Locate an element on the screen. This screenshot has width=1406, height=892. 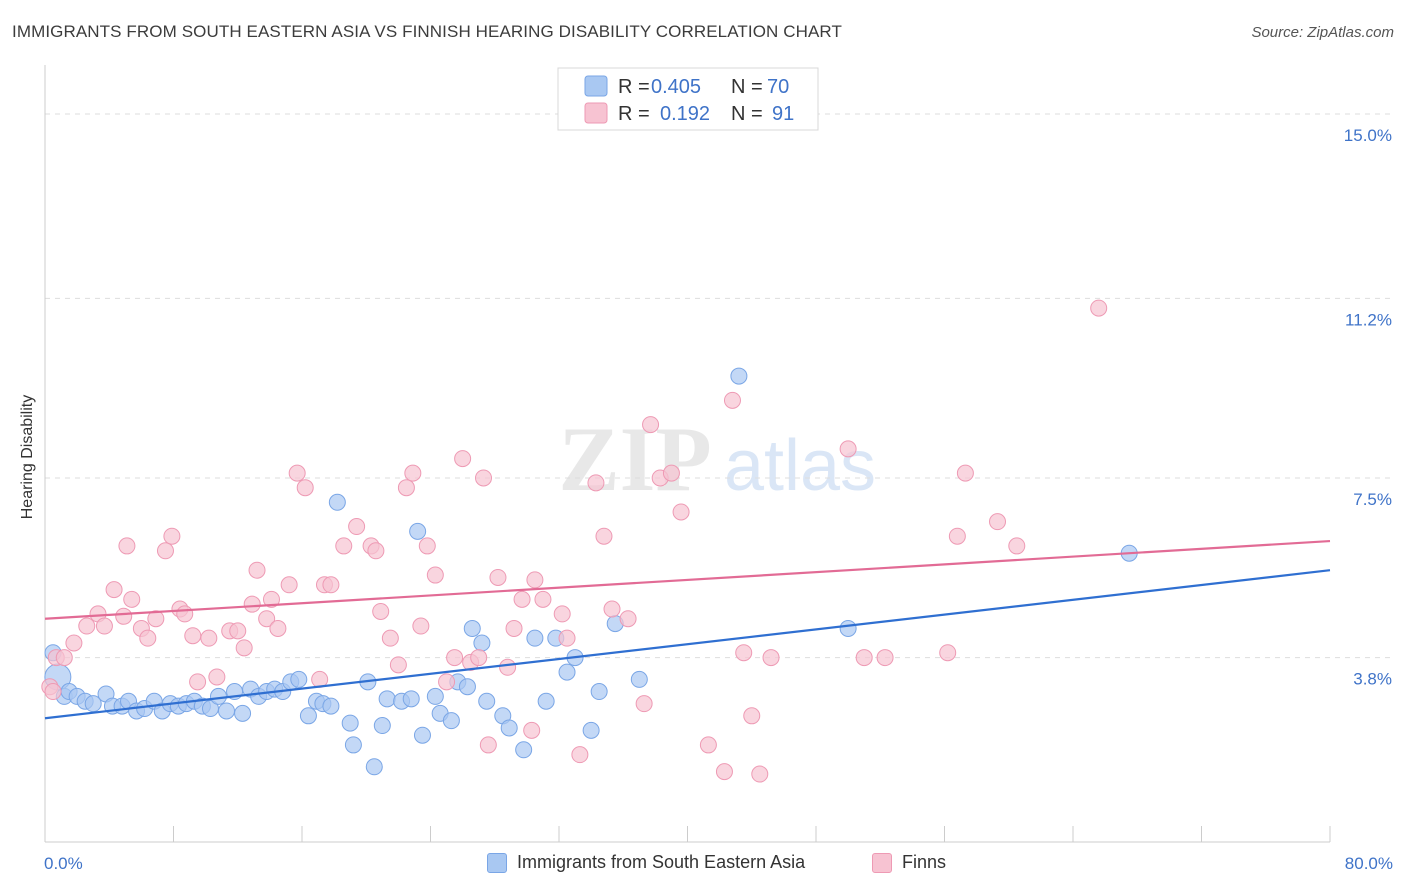
bottom-legend-label-series2: Finns is located at coordinates (924, 862).